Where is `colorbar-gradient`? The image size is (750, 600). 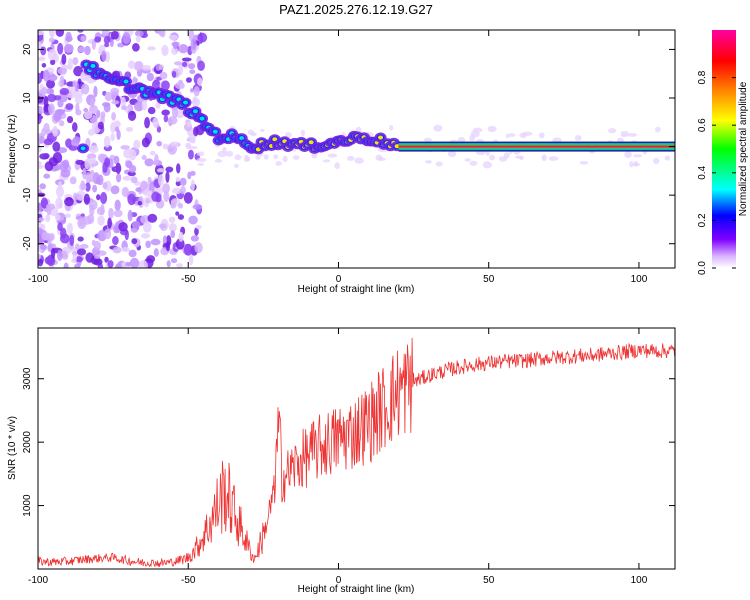
colorbar-gradient is located at coordinates (724, 149).